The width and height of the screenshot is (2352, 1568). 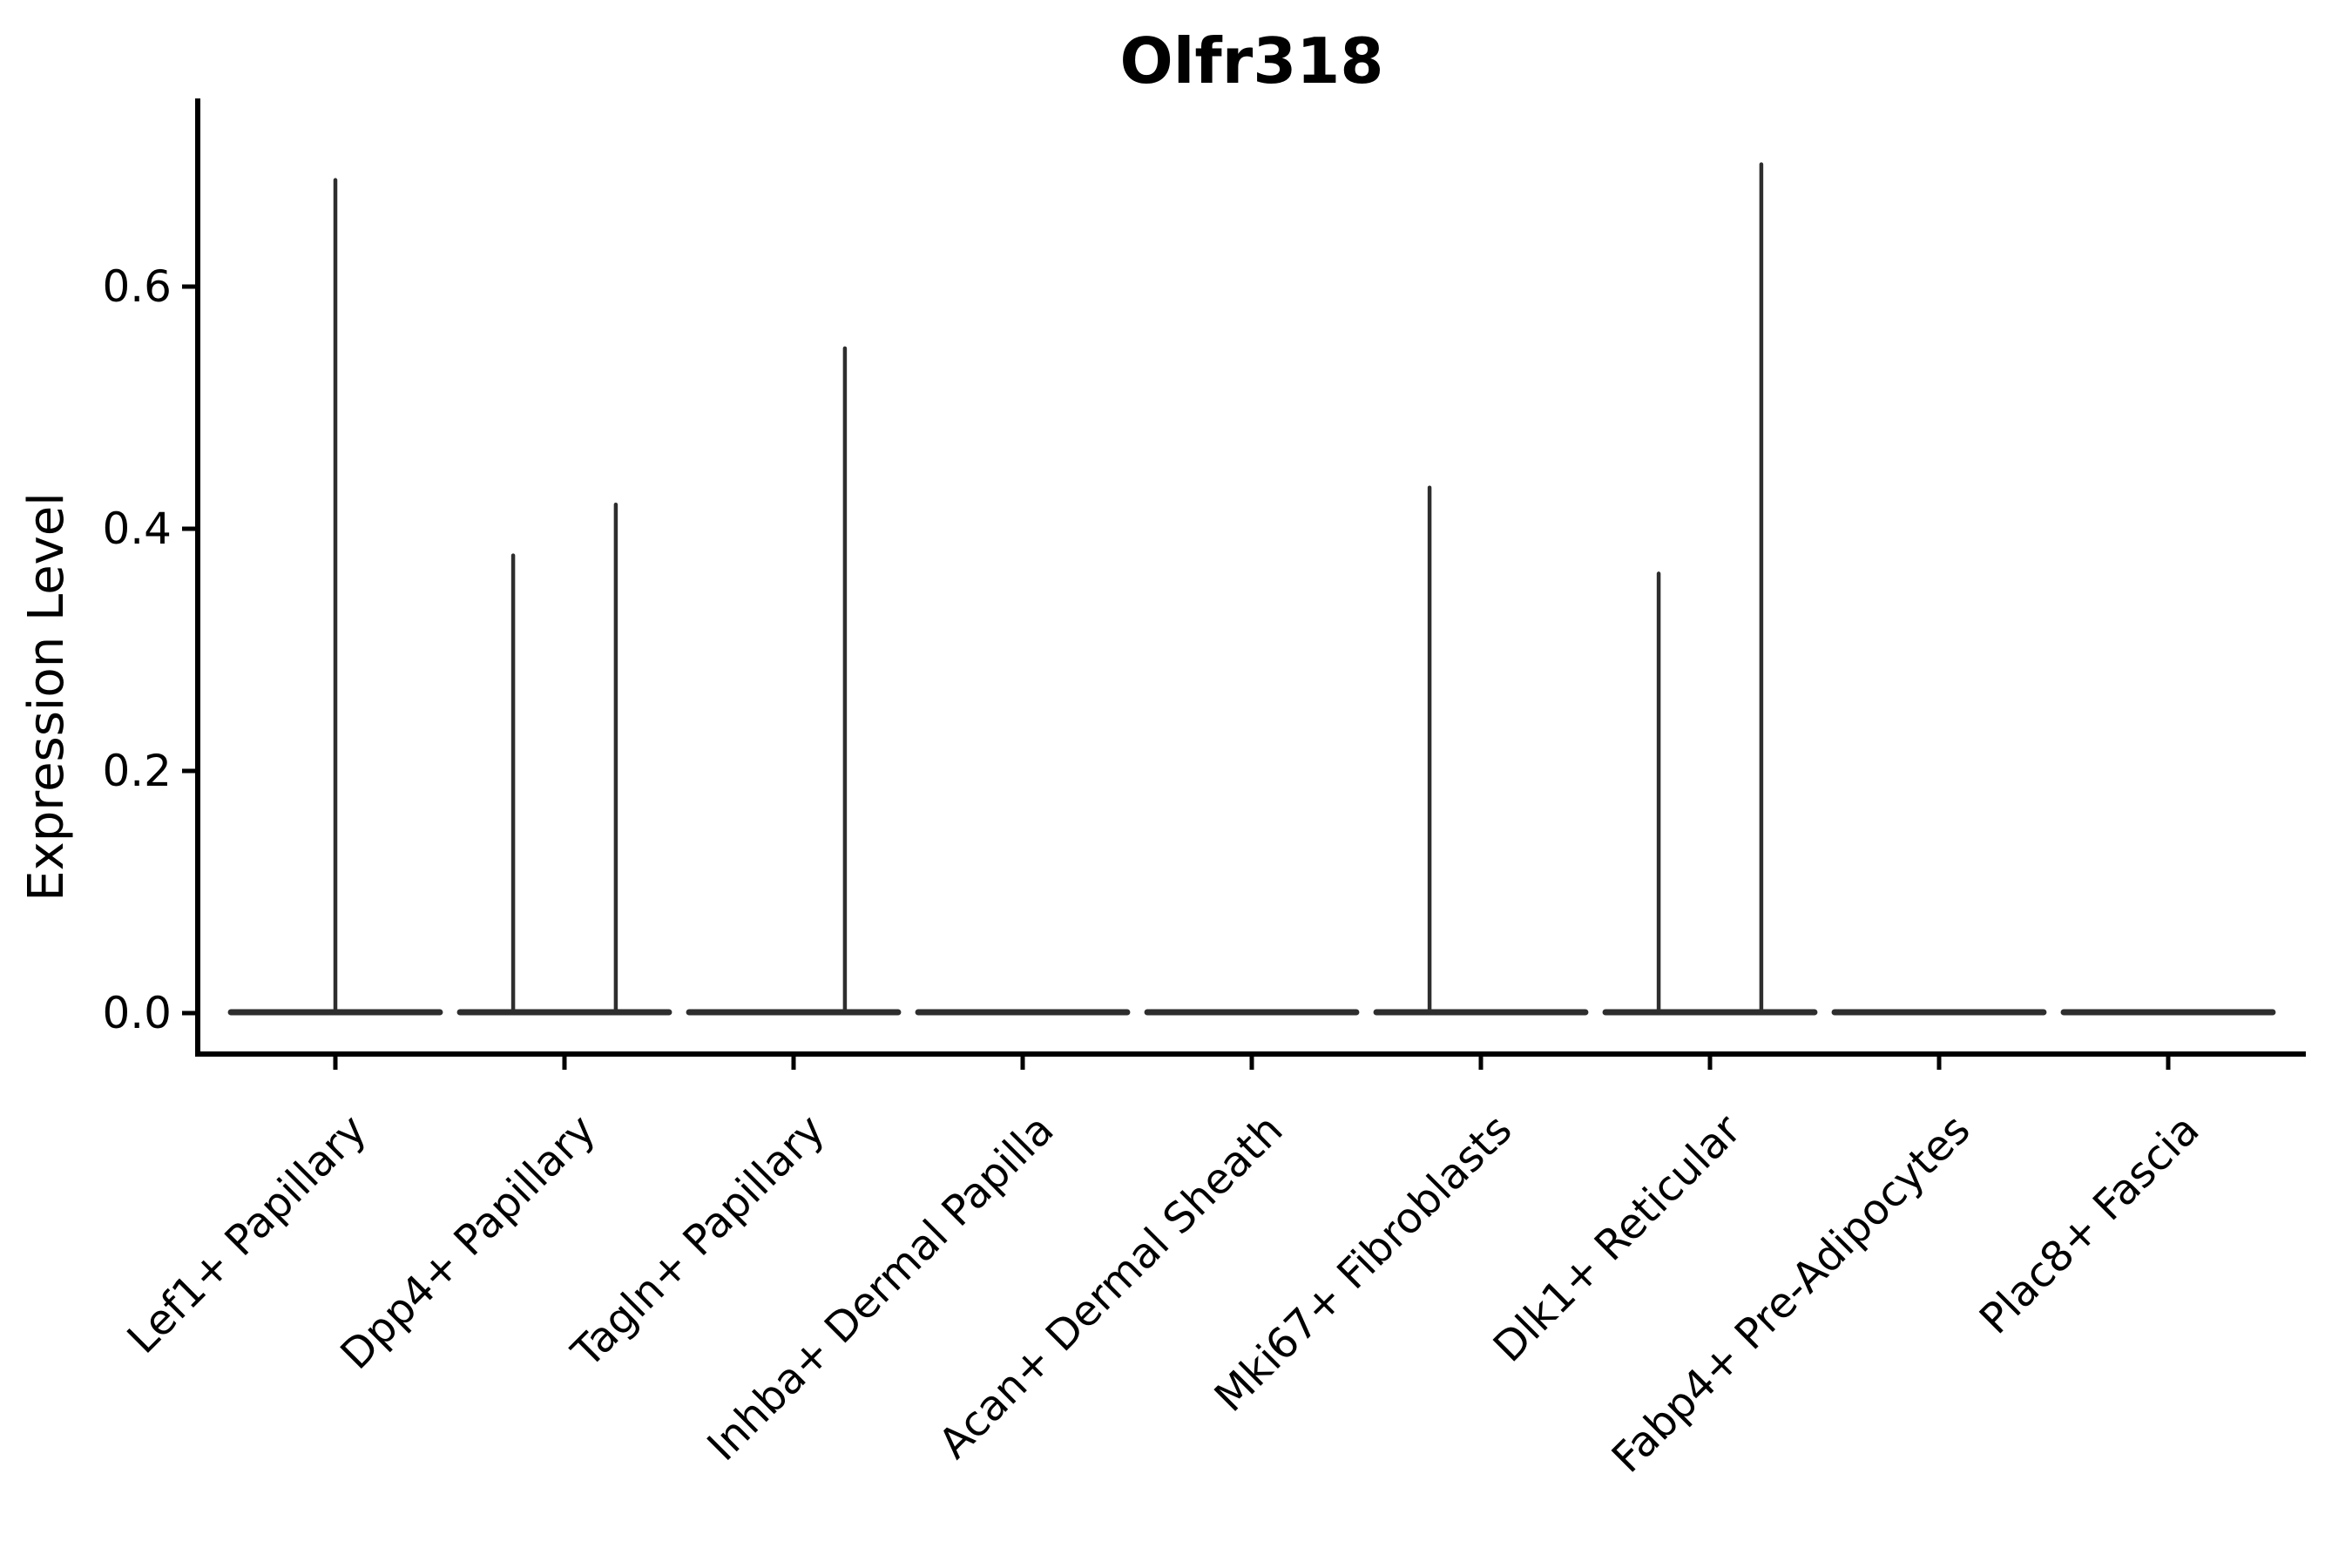 What do you see at coordinates (247, 1234) in the screenshot?
I see `x-tick-label: Lef1+ Papillary` at bounding box center [247, 1234].